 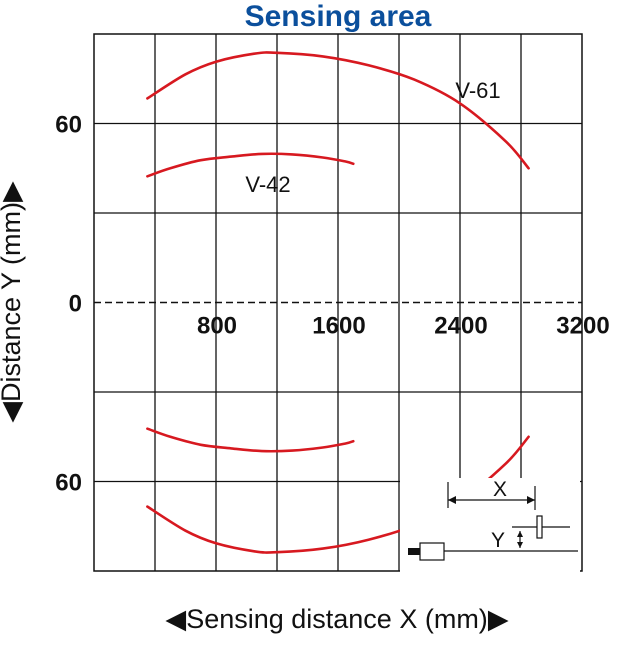 What do you see at coordinates (498, 540) in the screenshot?
I see `inset-y-label: Y` at bounding box center [498, 540].